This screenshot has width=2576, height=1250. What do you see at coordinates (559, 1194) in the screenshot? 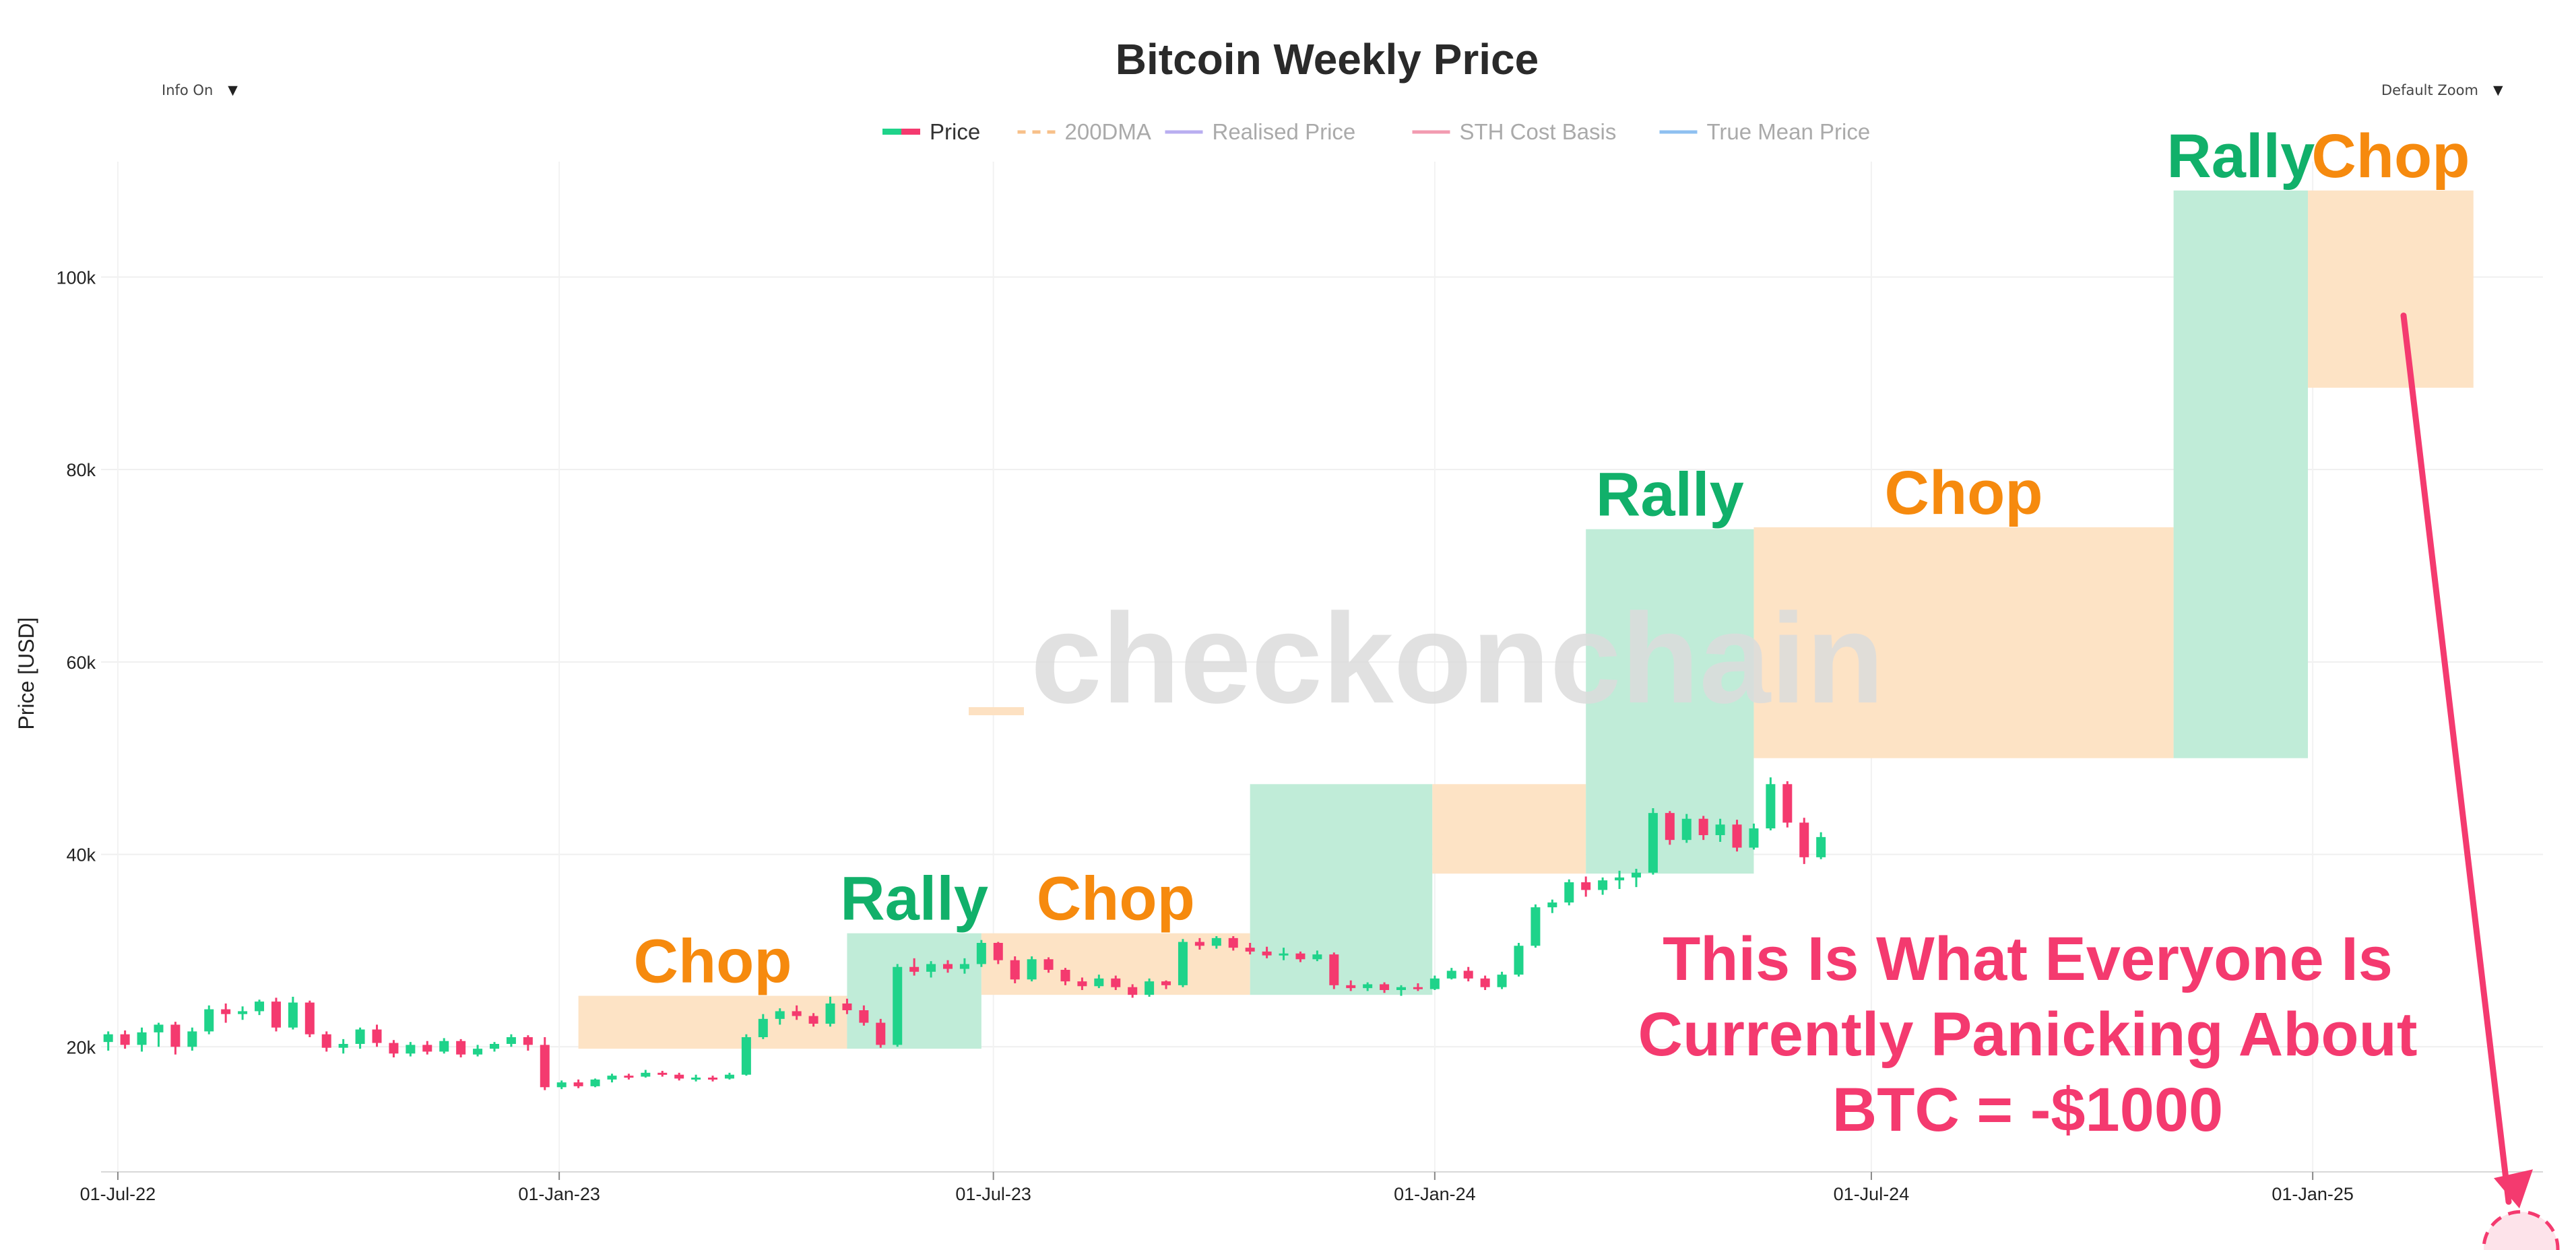
I see `x-tick-label: 01-Jan-23` at bounding box center [559, 1194].